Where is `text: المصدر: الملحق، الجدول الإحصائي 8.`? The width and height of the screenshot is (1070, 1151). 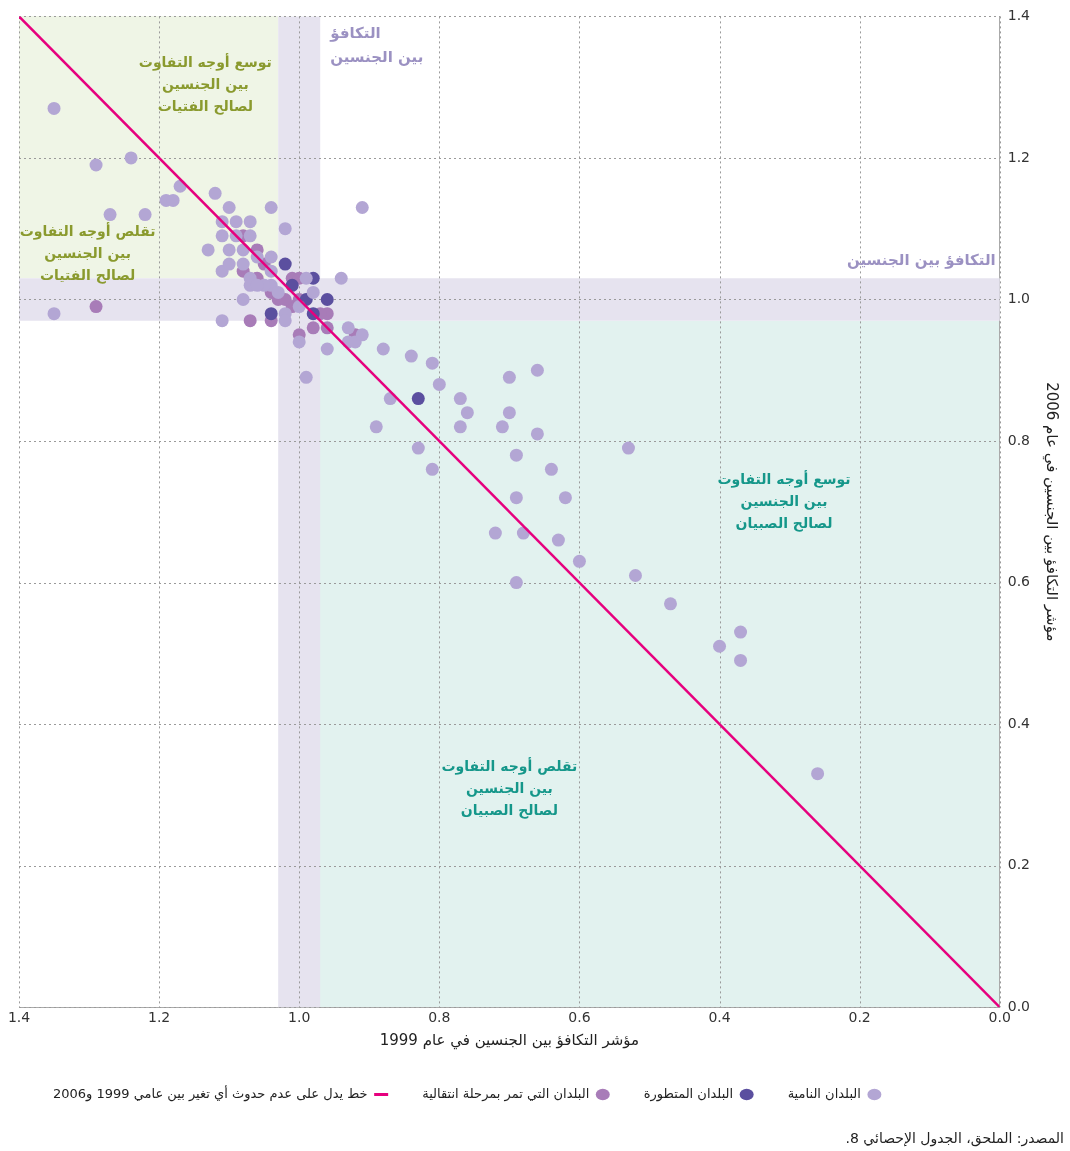
text: المصدر: الملحق، الجدول الإحصائي 8. is located at coordinates (954, 1138).